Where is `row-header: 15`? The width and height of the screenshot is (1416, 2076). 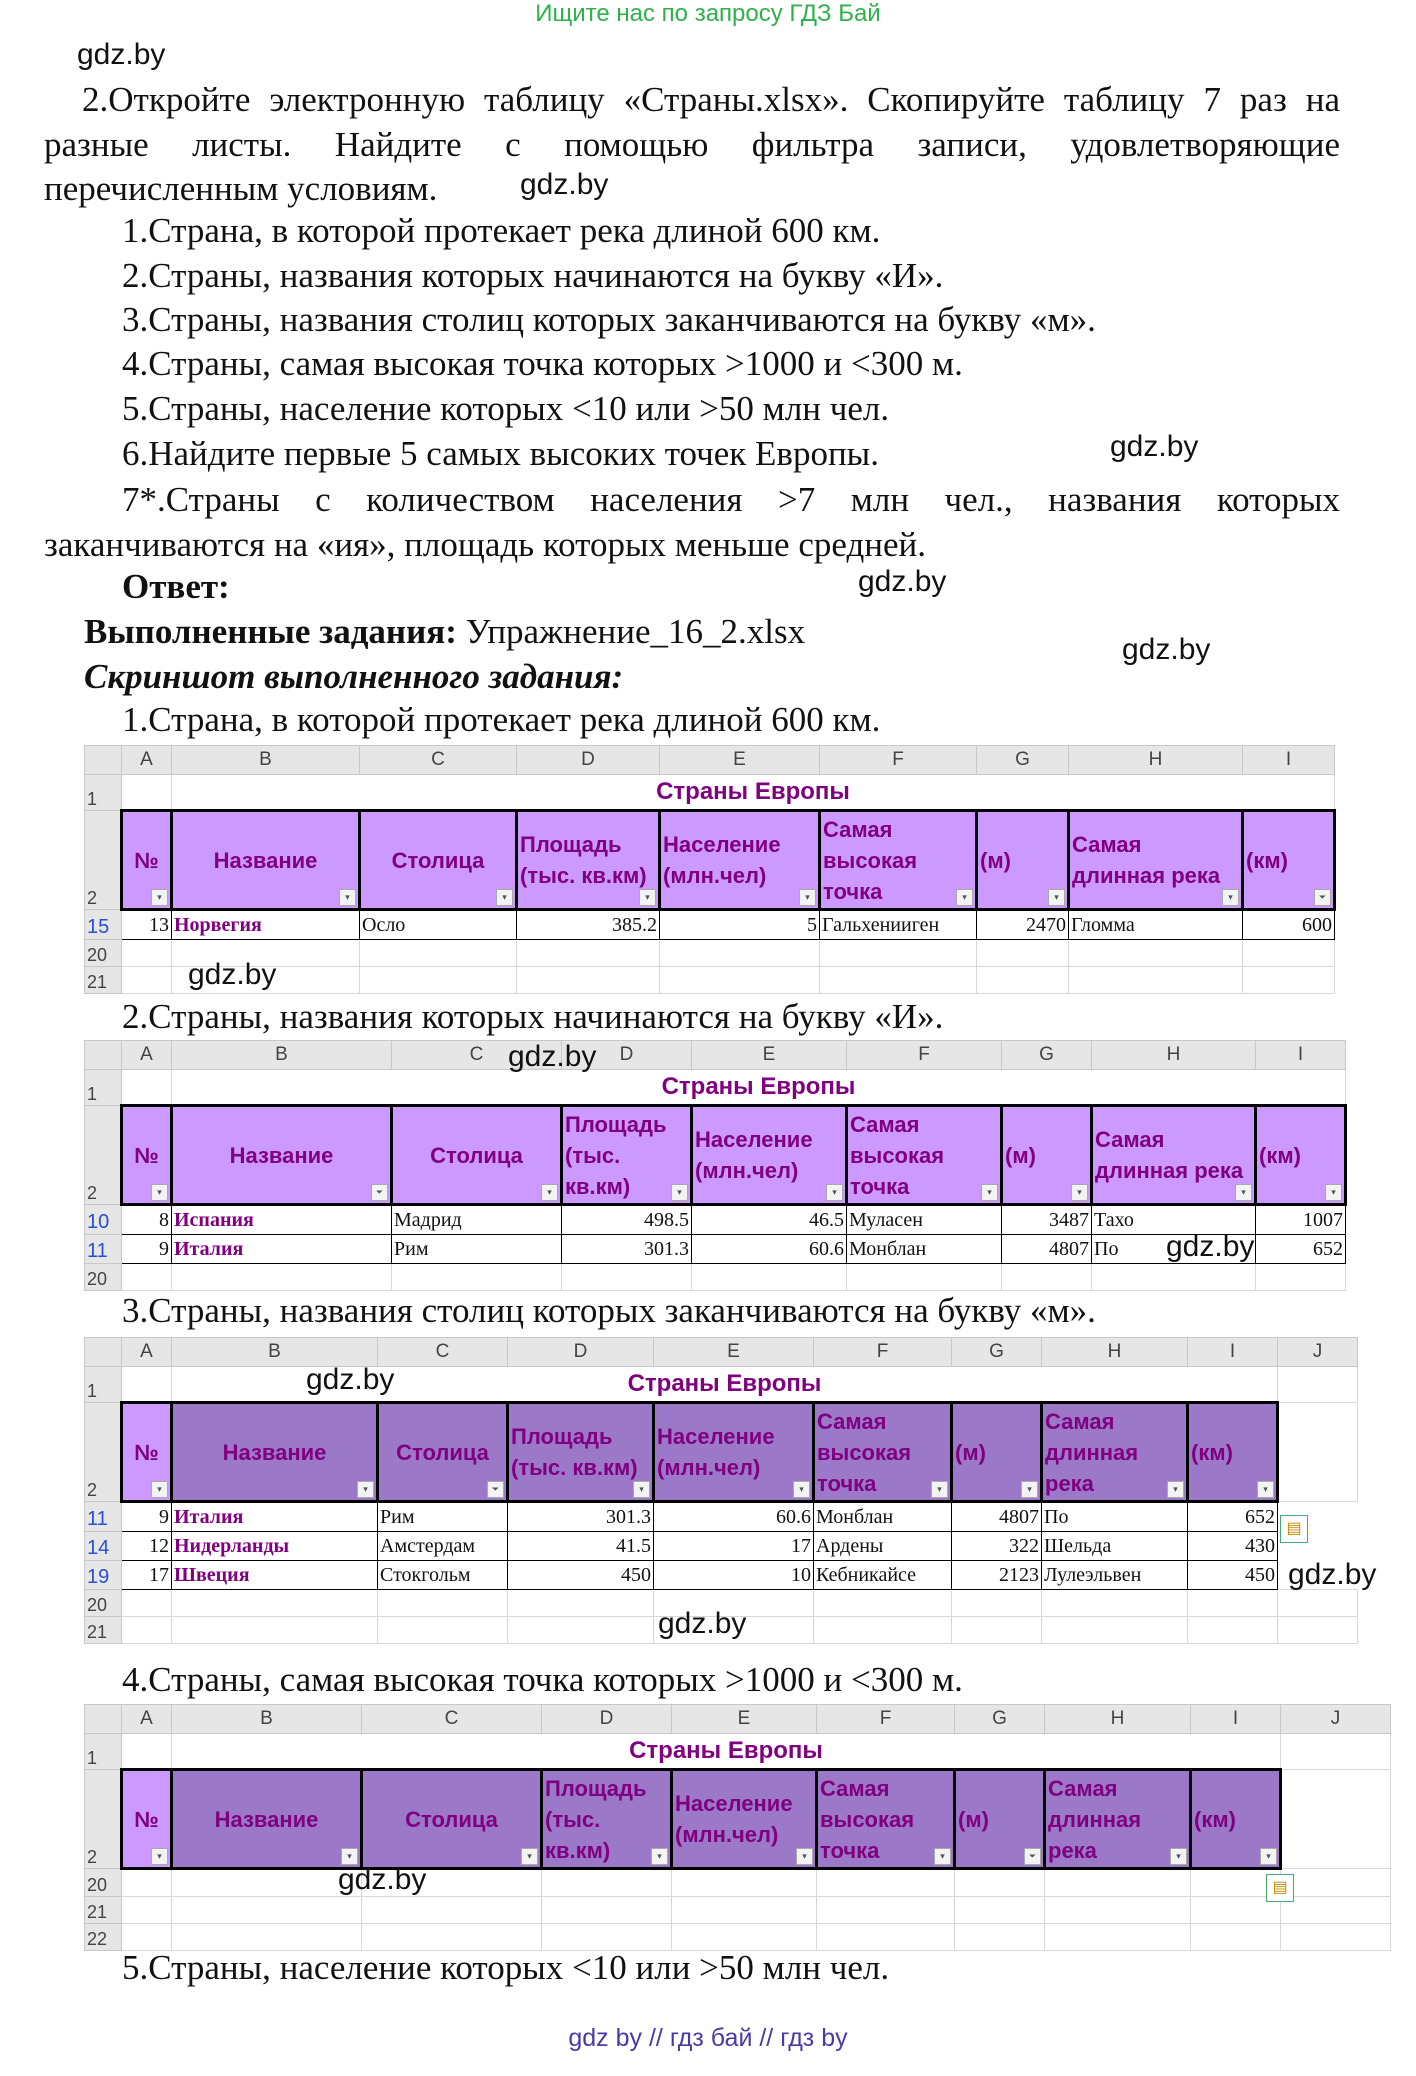 row-header: 15 is located at coordinates (103, 924).